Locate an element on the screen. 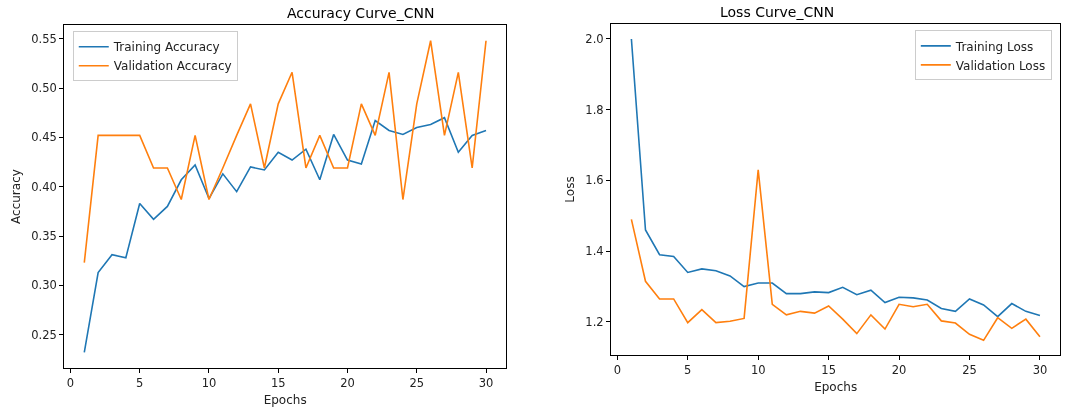  y-tick-label: 1.2 is located at coordinates (594, 321).